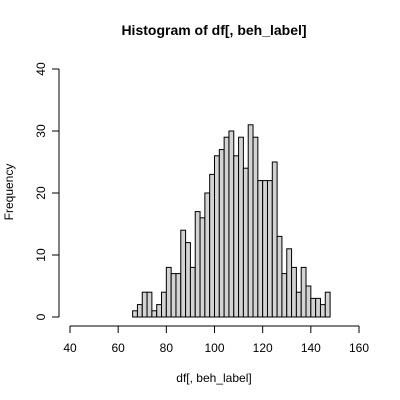 The width and height of the screenshot is (400, 400). I want to click on x-tick-label-2: 80, so click(167, 348).